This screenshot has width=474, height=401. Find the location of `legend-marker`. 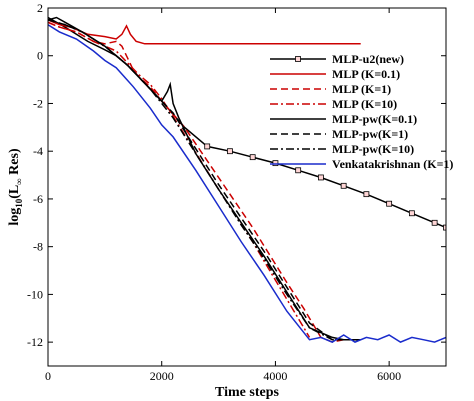

legend-marker is located at coordinates (298, 59).